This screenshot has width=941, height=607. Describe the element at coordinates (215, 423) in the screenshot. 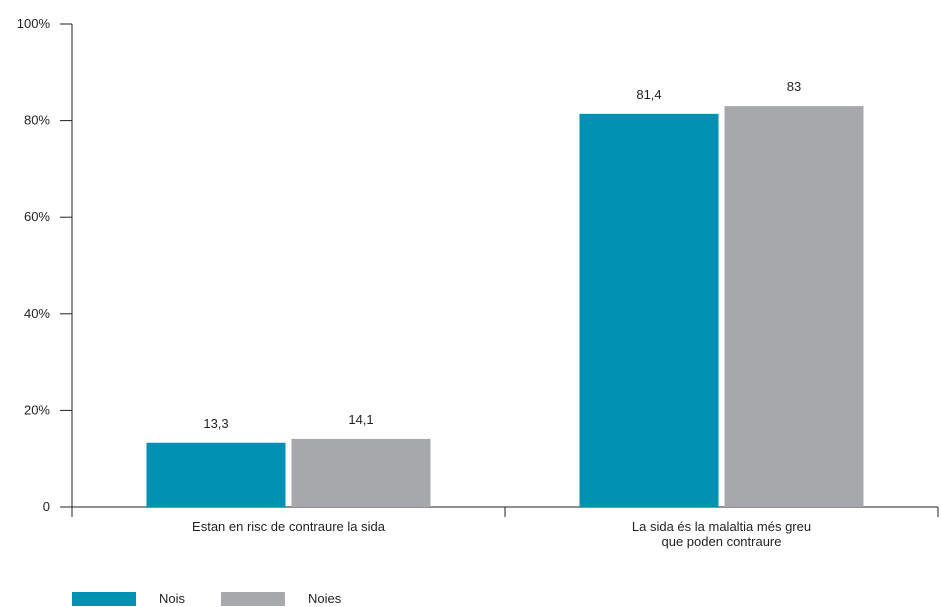

I see `data-label-nois-0: 13,3` at that location.